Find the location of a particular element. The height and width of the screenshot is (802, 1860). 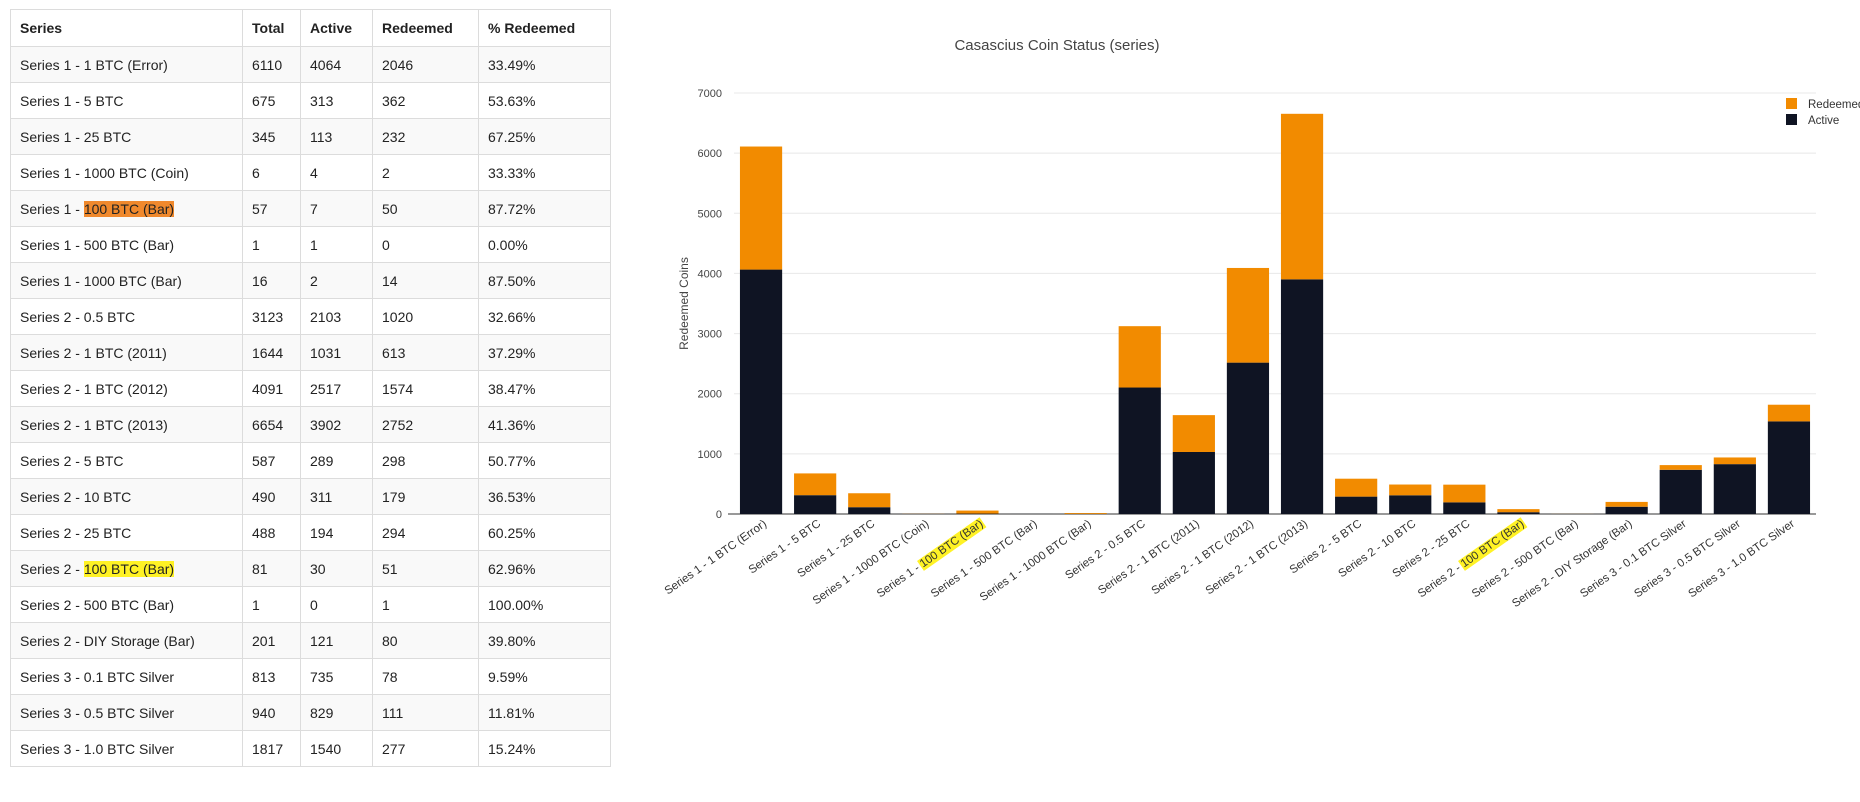

cell-total: 587 is located at coordinates (272, 461).